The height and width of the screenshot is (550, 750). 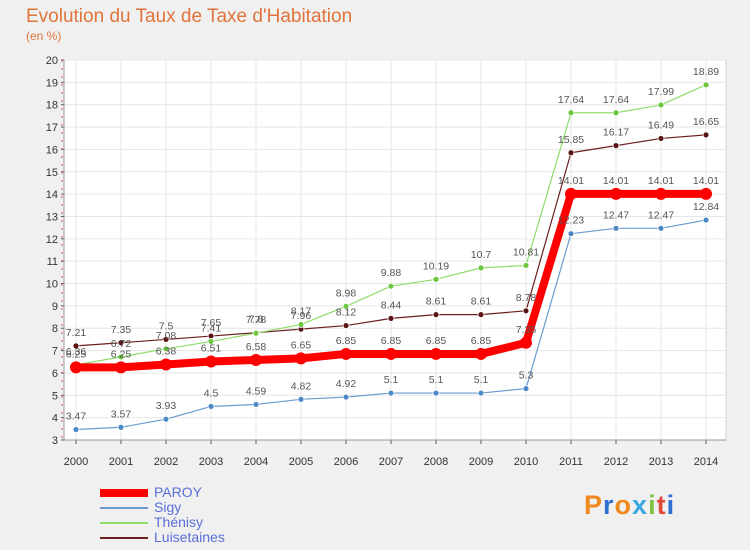 What do you see at coordinates (616, 462) in the screenshot?
I see `x-tick-label: 2012` at bounding box center [616, 462].